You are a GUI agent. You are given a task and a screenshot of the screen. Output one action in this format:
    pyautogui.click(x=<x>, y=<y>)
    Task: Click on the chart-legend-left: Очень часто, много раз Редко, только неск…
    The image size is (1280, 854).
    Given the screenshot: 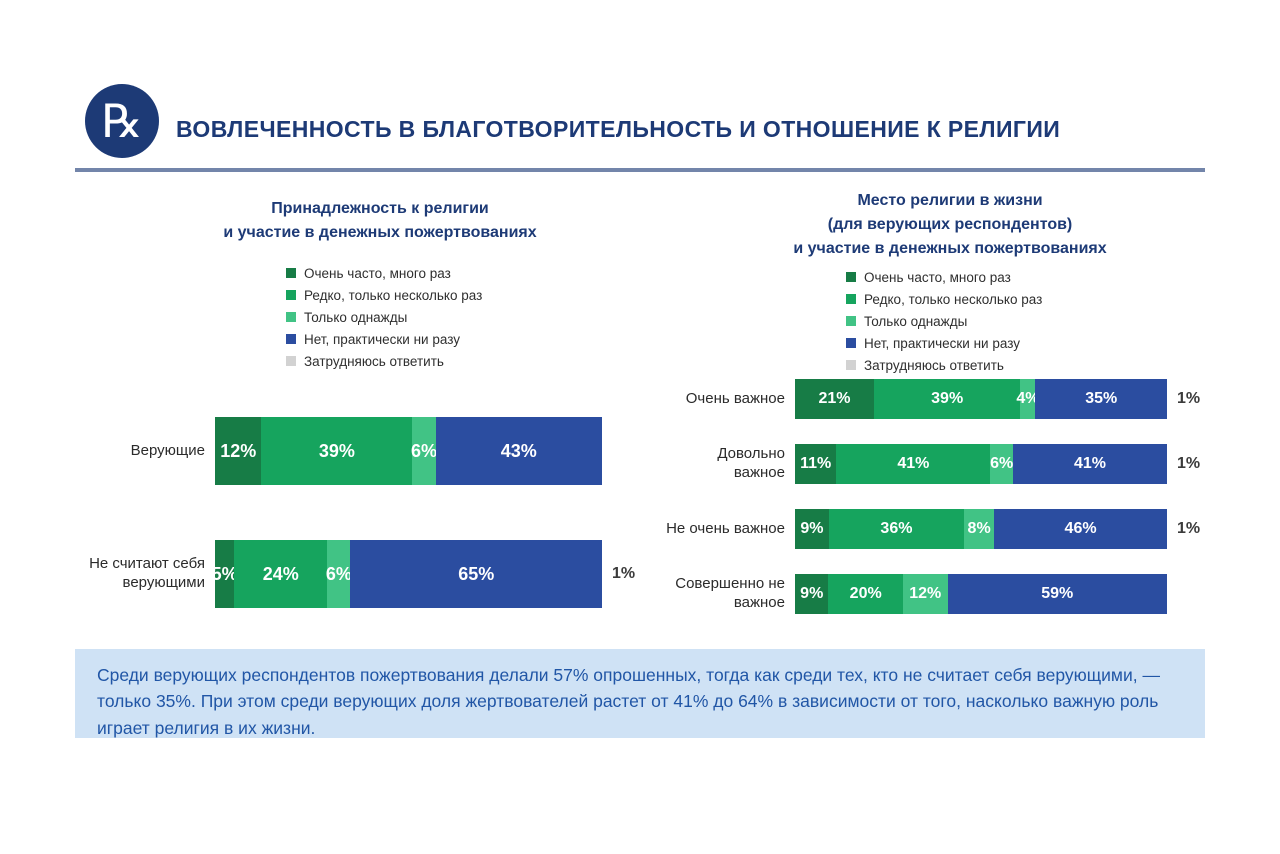 What is the action you would take?
    pyautogui.click(x=384, y=317)
    